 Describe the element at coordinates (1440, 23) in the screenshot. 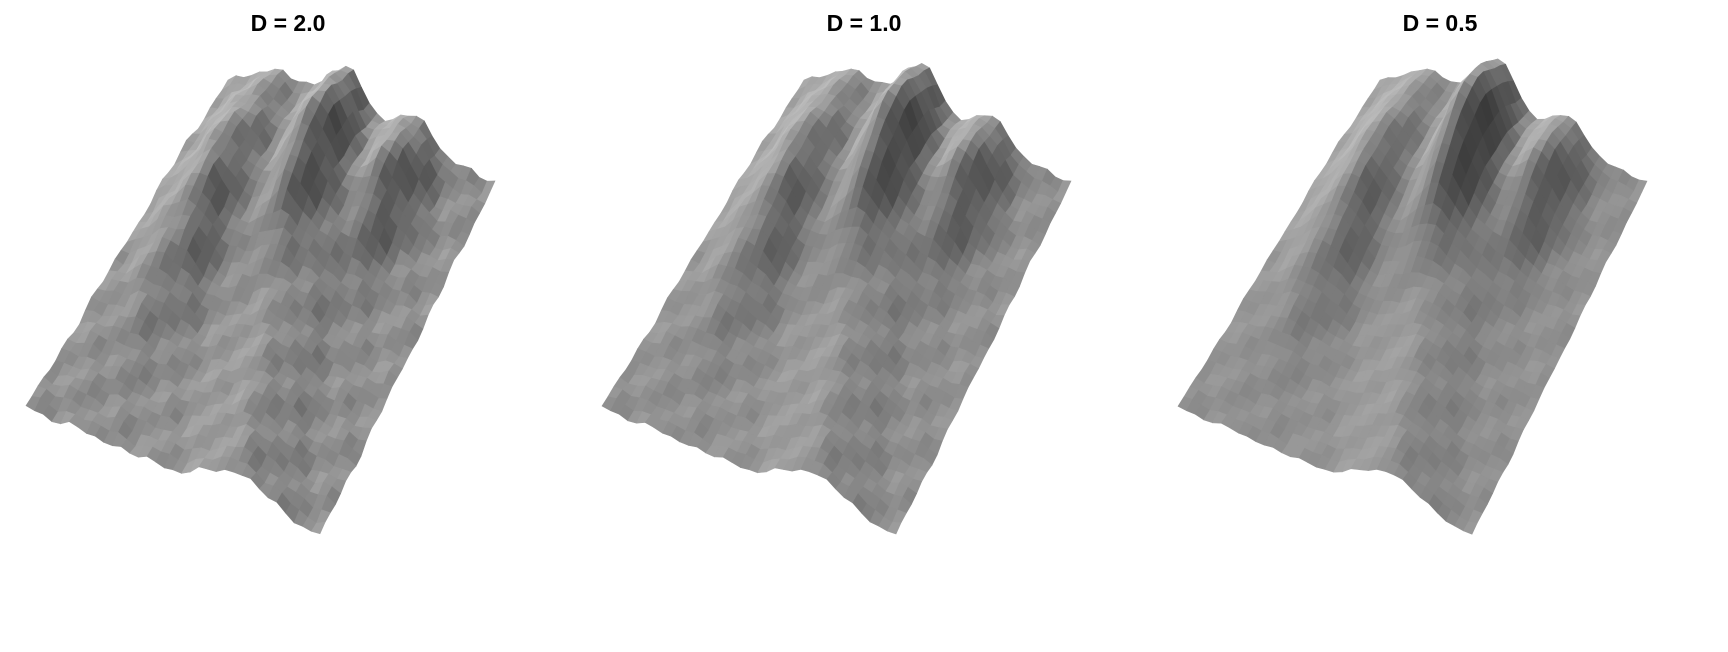

I see `panel-title: D = 0.5` at that location.